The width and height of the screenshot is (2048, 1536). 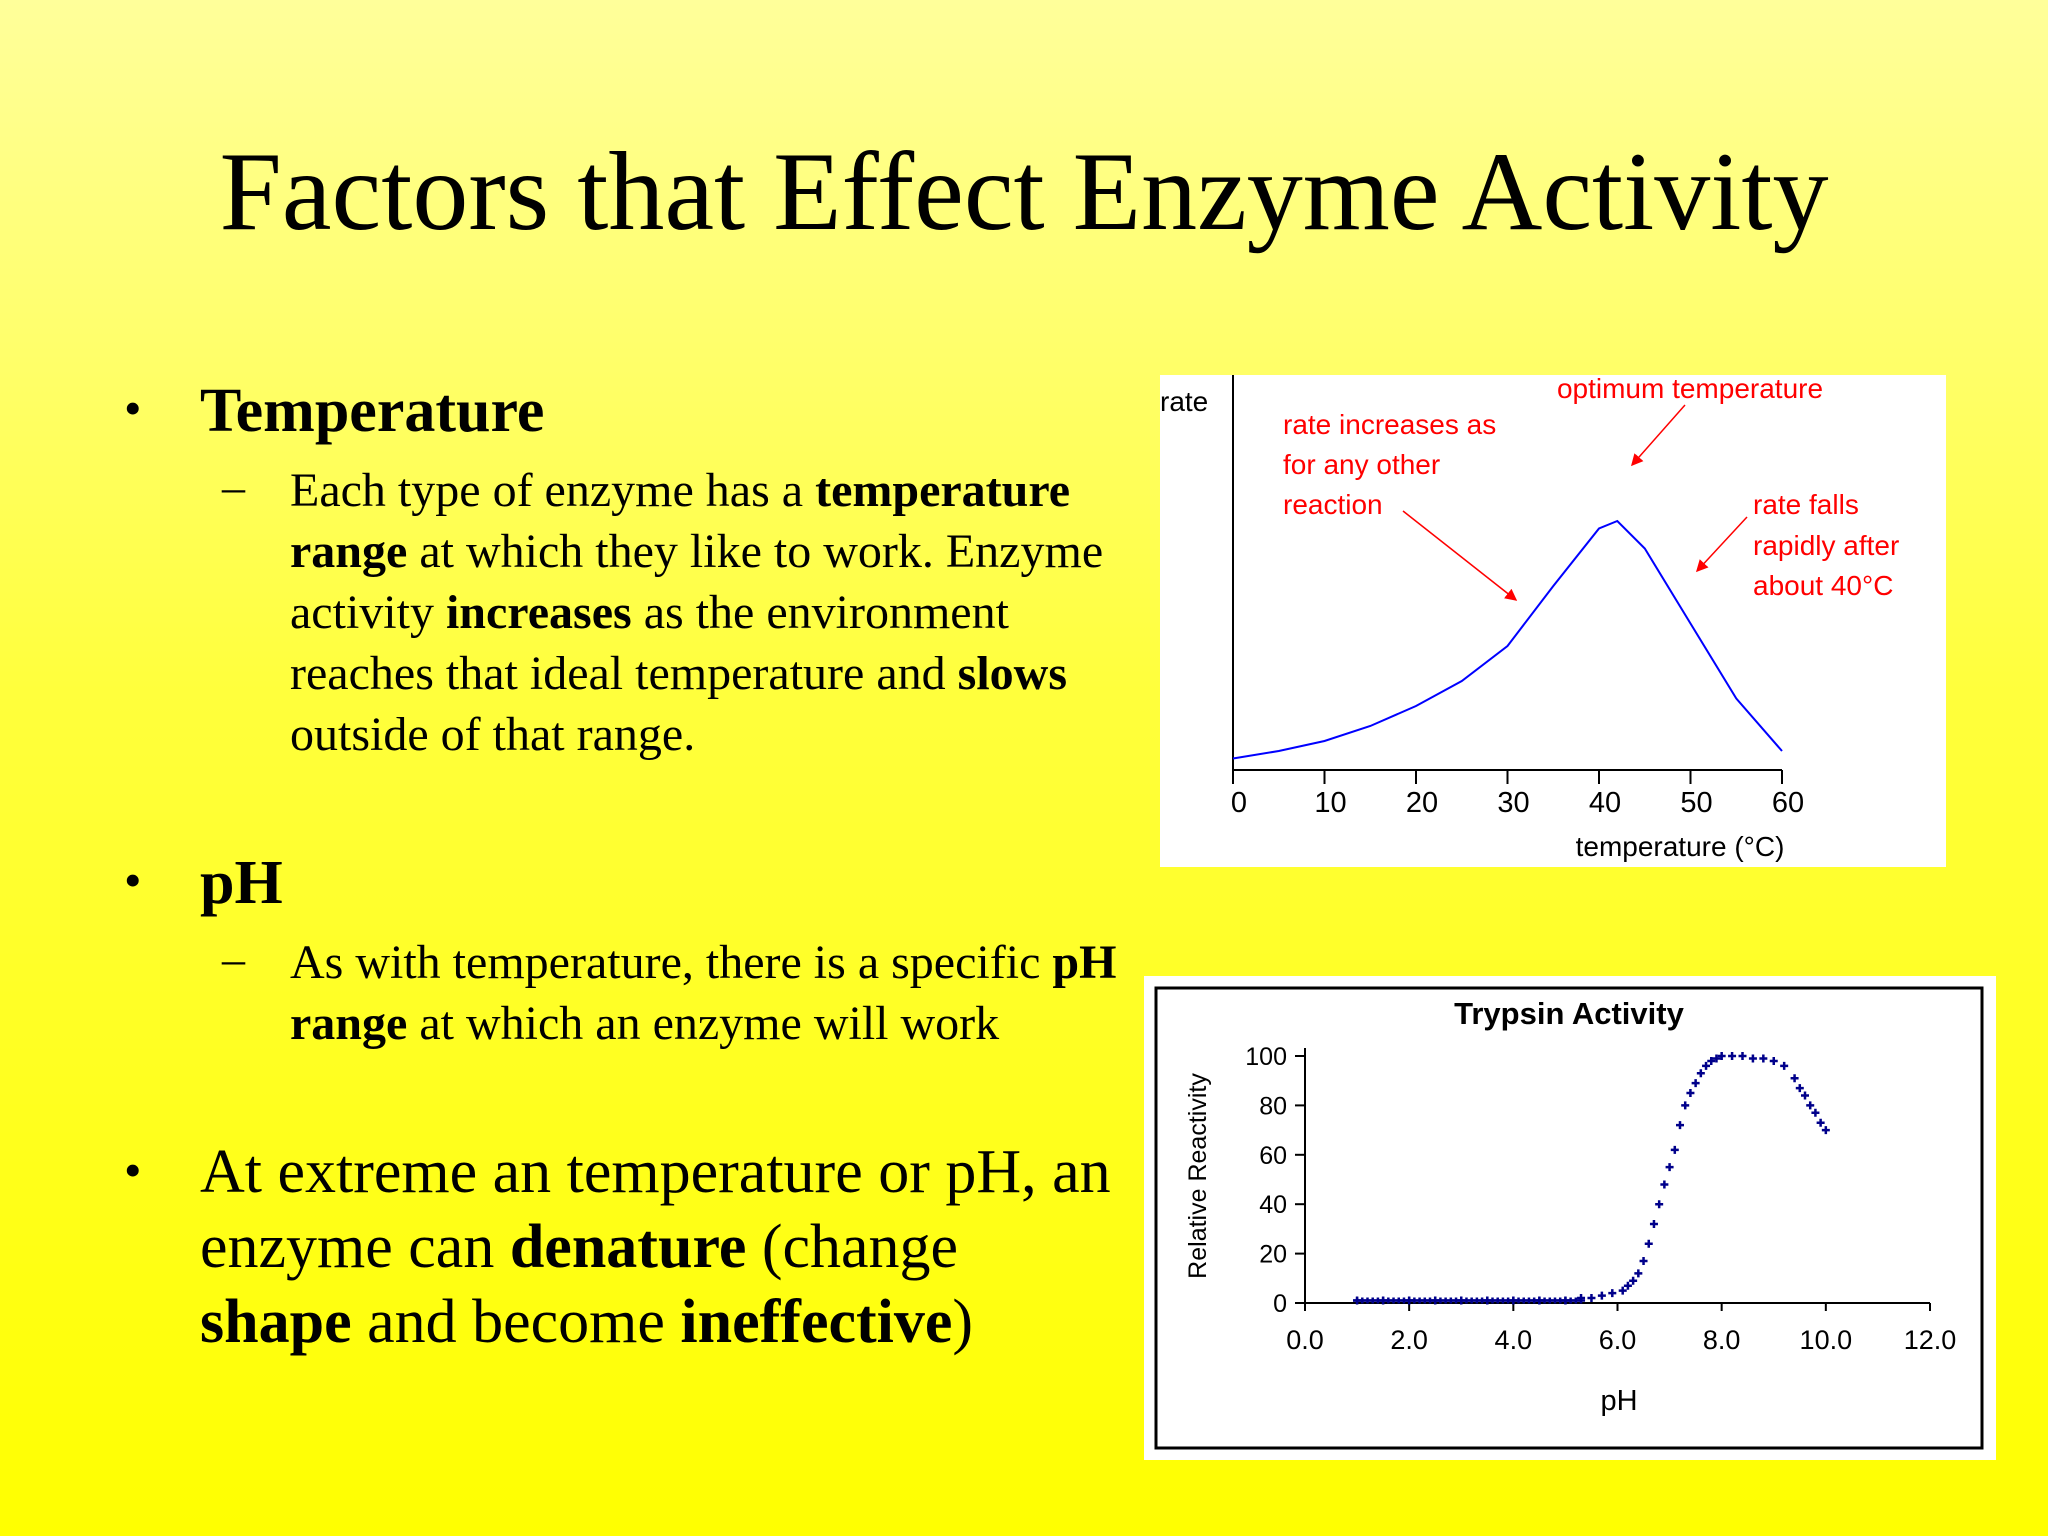 I want to click on annotation-text: reaction, so click(x=1333, y=504).